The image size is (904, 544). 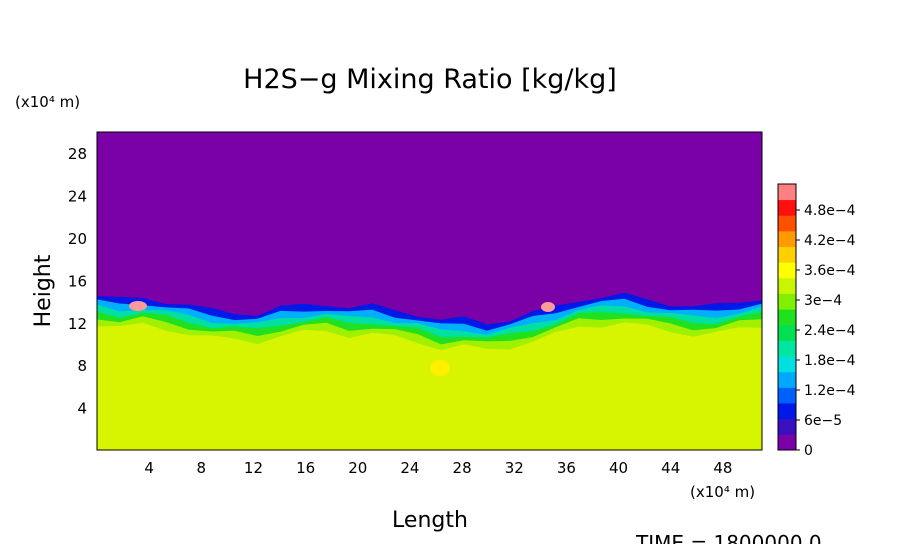 I want to click on x-tick-label-9: 40, so click(x=618, y=468).